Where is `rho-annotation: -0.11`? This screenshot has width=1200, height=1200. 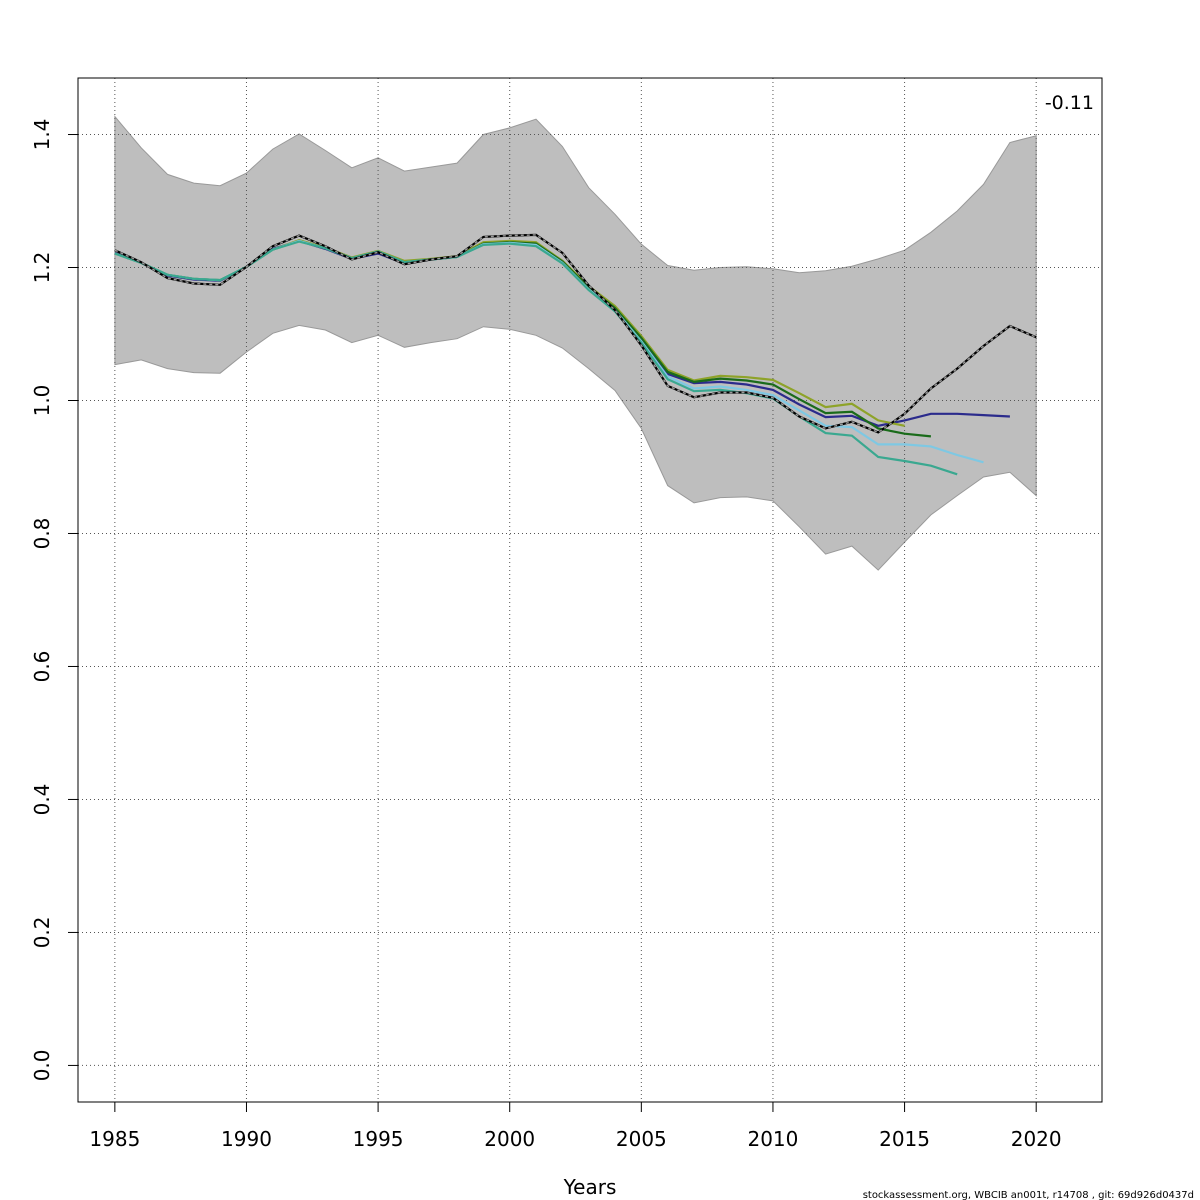
rho-annotation: -0.11 is located at coordinates (1069, 103).